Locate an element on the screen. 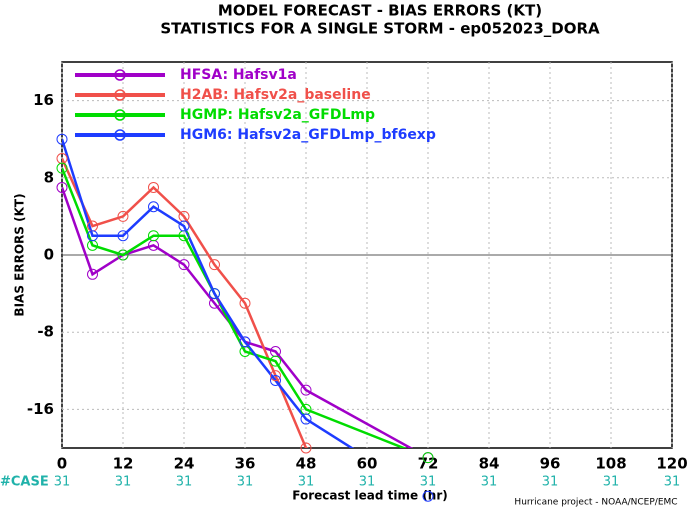  x-tick-label: 48 is located at coordinates (306, 464).